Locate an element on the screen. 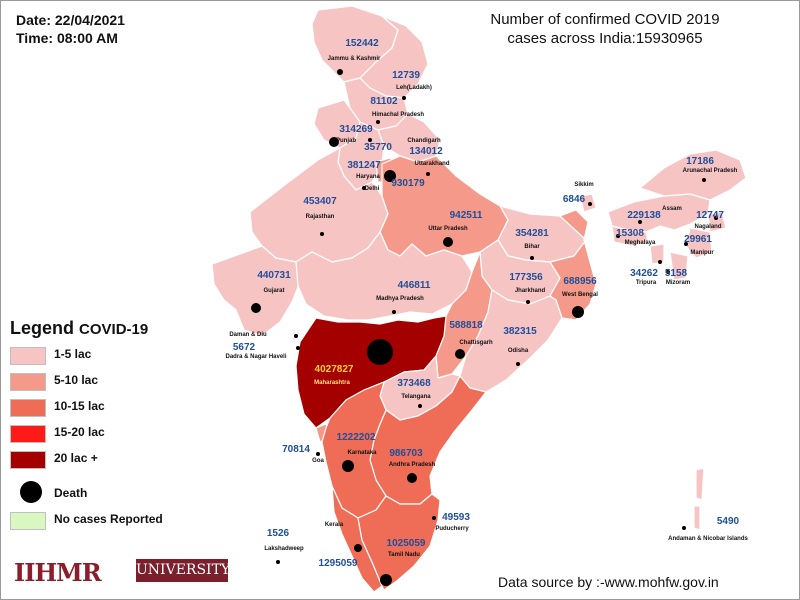 The image size is (800, 600). dot-rajasthan is located at coordinates (322, 234).